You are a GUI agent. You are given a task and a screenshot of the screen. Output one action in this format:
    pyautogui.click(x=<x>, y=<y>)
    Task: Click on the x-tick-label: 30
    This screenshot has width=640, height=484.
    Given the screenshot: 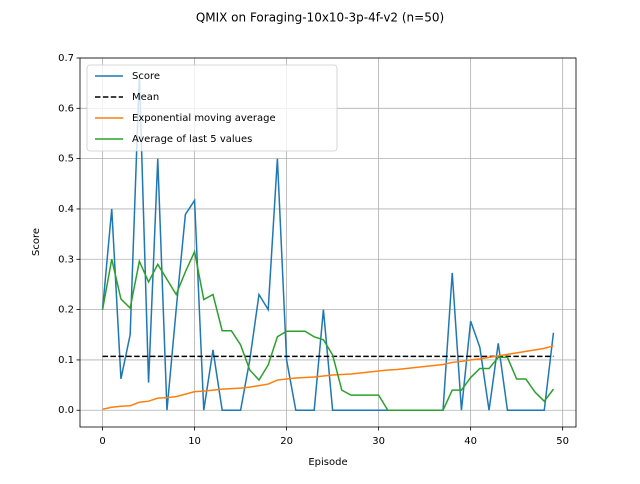 What is the action you would take?
    pyautogui.click(x=378, y=441)
    